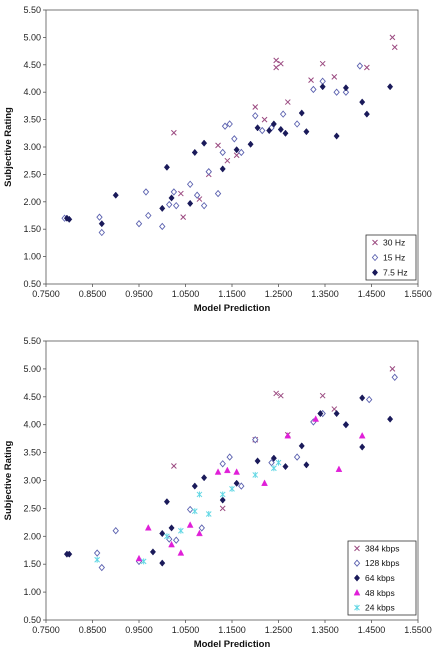 This screenshot has height=652, width=446. Describe the element at coordinates (32, 481) in the screenshot. I see `y-tick-label: 3.00` at that location.